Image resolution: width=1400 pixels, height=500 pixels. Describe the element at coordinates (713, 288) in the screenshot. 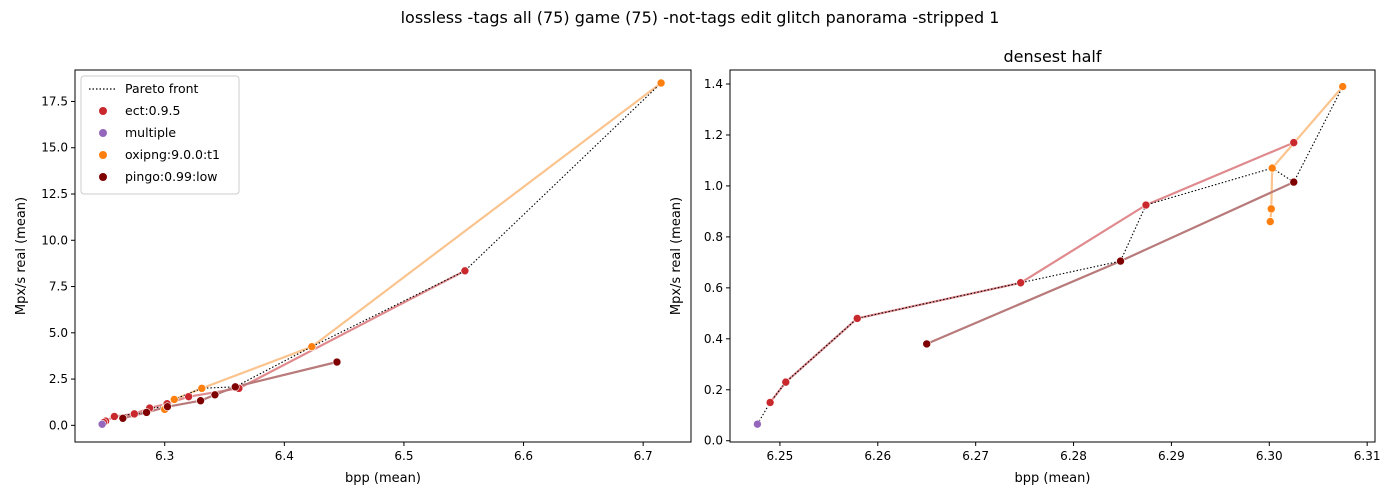

I see `y-tick-label: 0.6` at that location.